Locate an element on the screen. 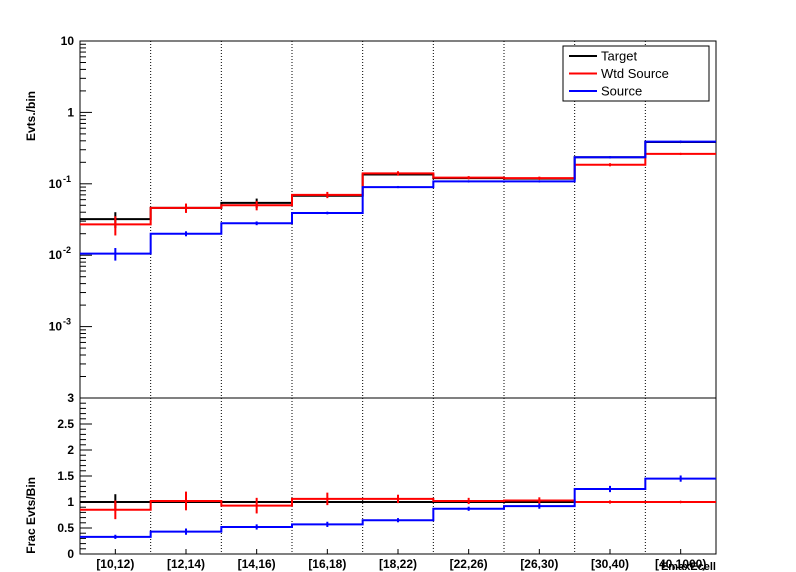 This screenshot has height=572, width=796. legend-label: Source is located at coordinates (621, 91).